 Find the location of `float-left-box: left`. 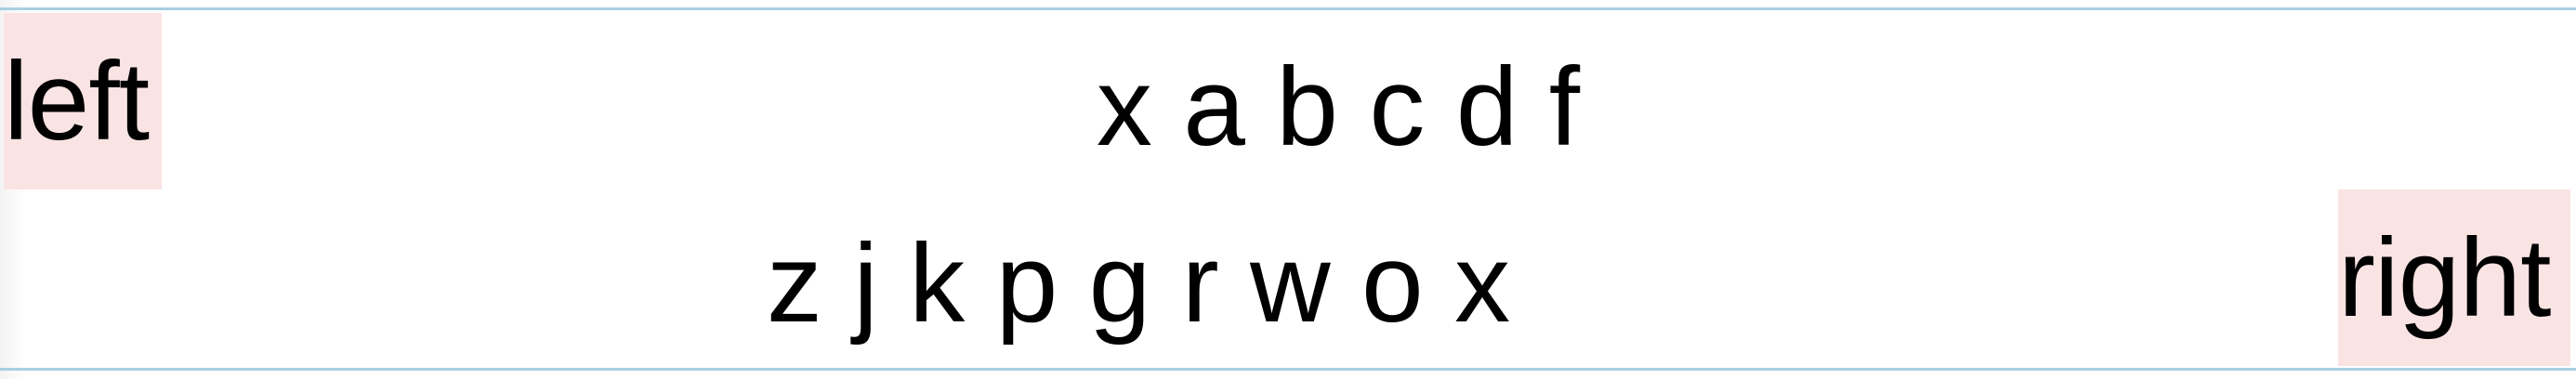

float-left-box: left is located at coordinates (83, 102).